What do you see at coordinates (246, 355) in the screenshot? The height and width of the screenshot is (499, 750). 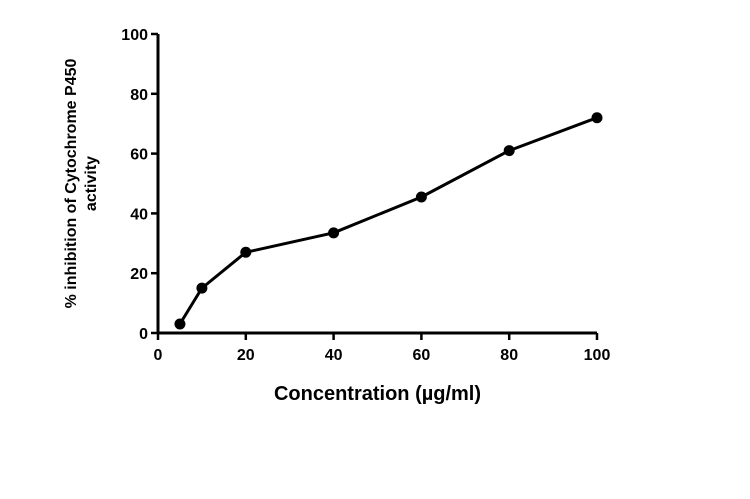 I see `x-tick-label: 20` at bounding box center [246, 355].